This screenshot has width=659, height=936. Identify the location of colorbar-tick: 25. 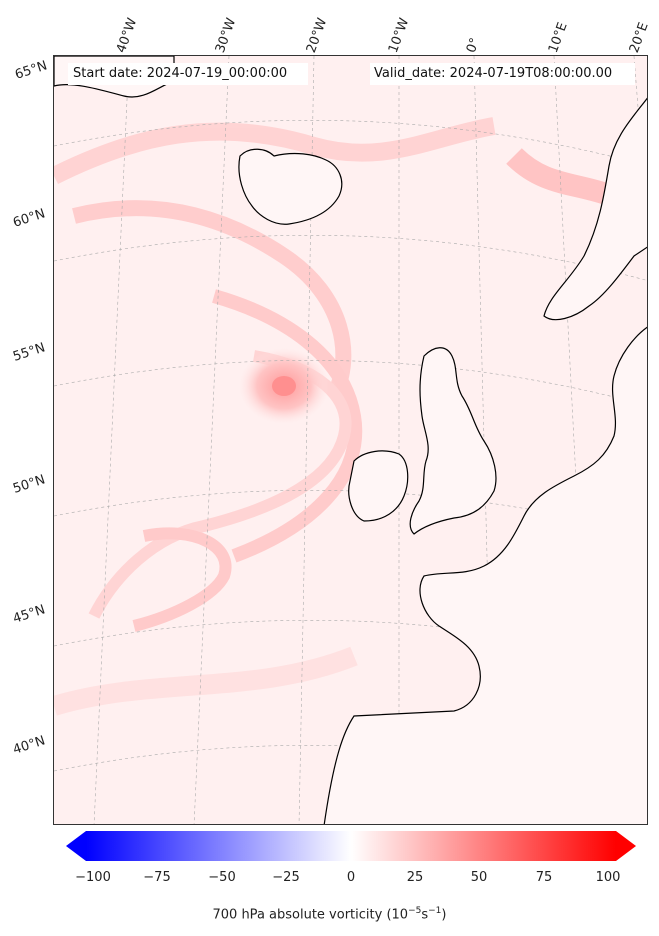
(415, 877).